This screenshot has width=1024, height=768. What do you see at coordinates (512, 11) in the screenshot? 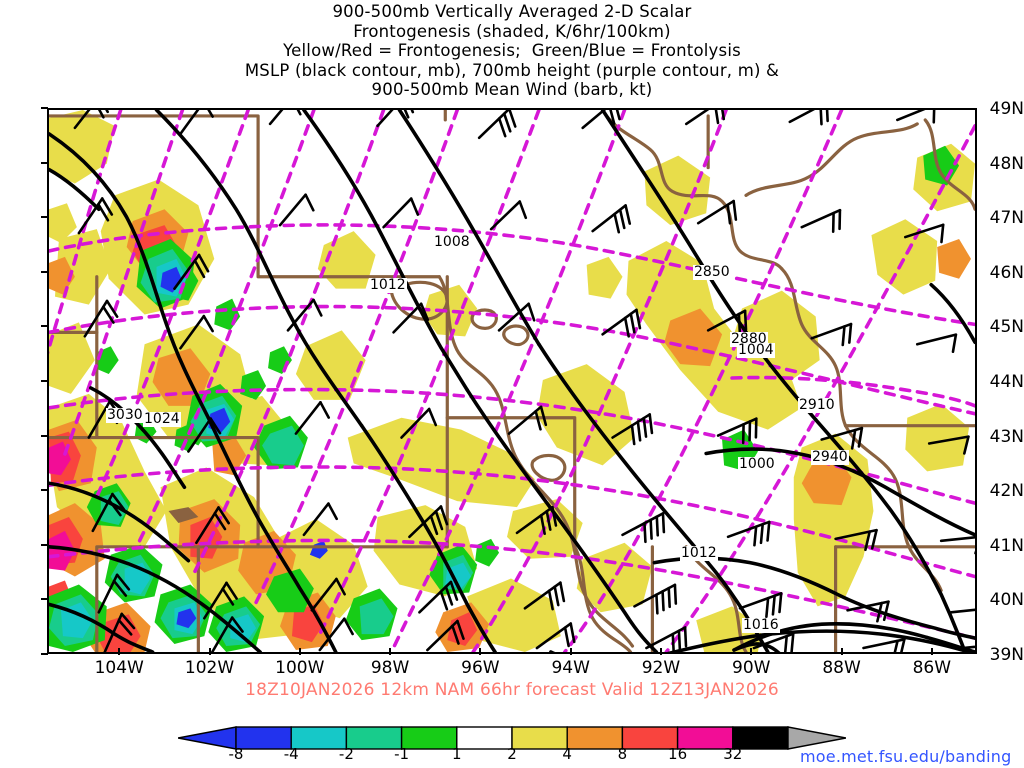
I see `title-line-1: 900-500mb Vertically Averaged 2-D Scalar` at bounding box center [512, 11].